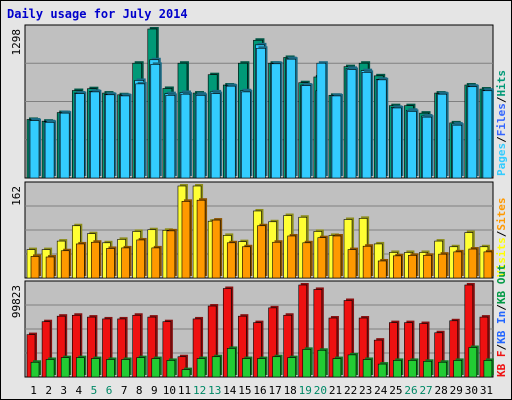  Describe the element at coordinates (139, 390) in the screenshot. I see `x-tick-label: 8` at that location.